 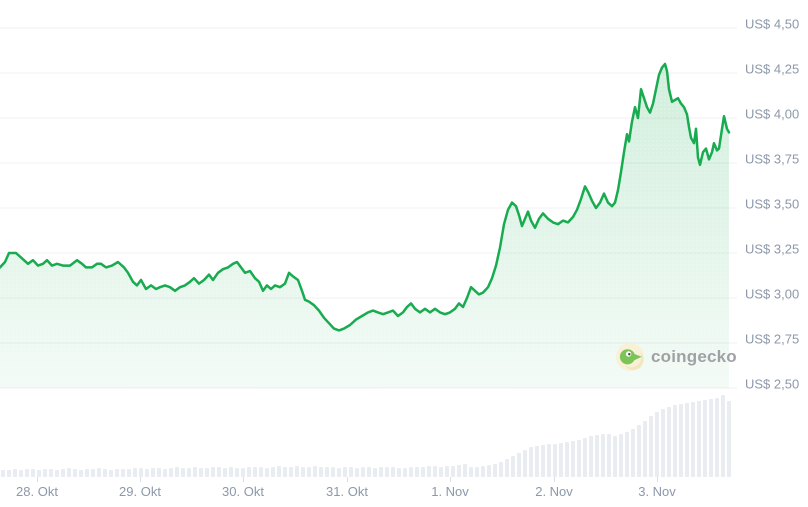 I want to click on x-axis-label: 3. Nov, so click(x=657, y=491).